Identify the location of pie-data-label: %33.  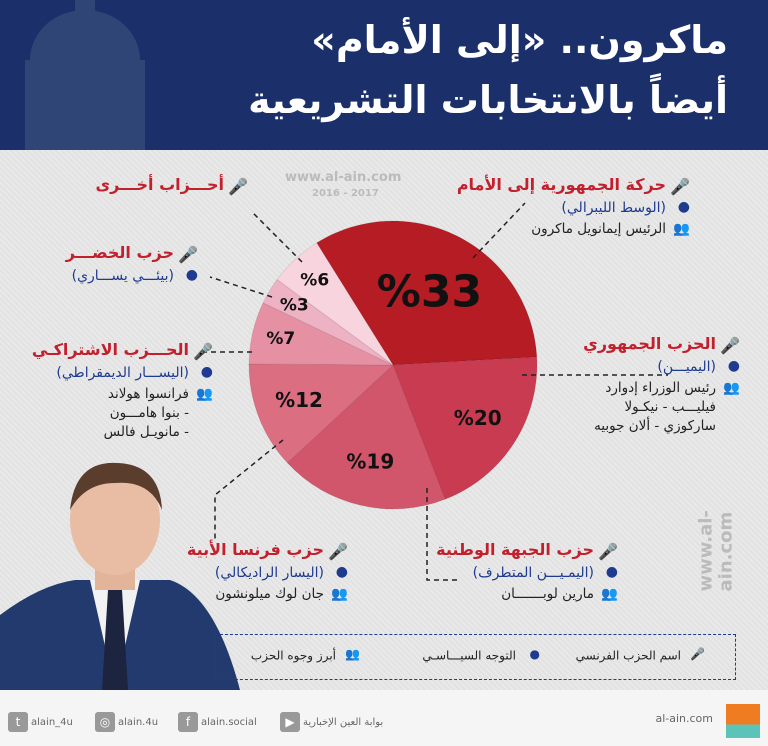
(429, 292).